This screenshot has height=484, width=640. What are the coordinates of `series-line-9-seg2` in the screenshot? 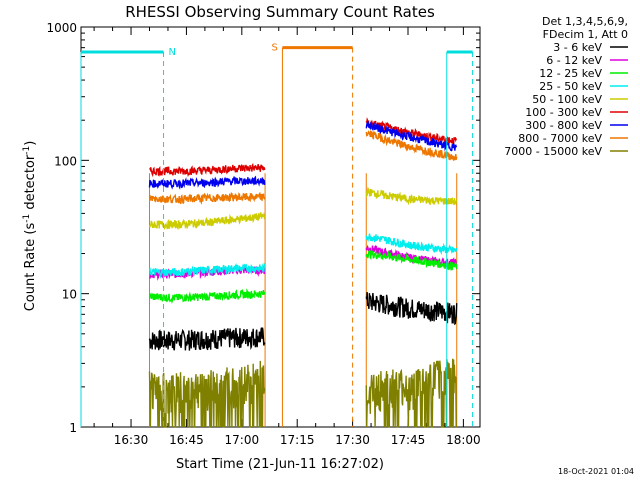 It's located at (411, 393).